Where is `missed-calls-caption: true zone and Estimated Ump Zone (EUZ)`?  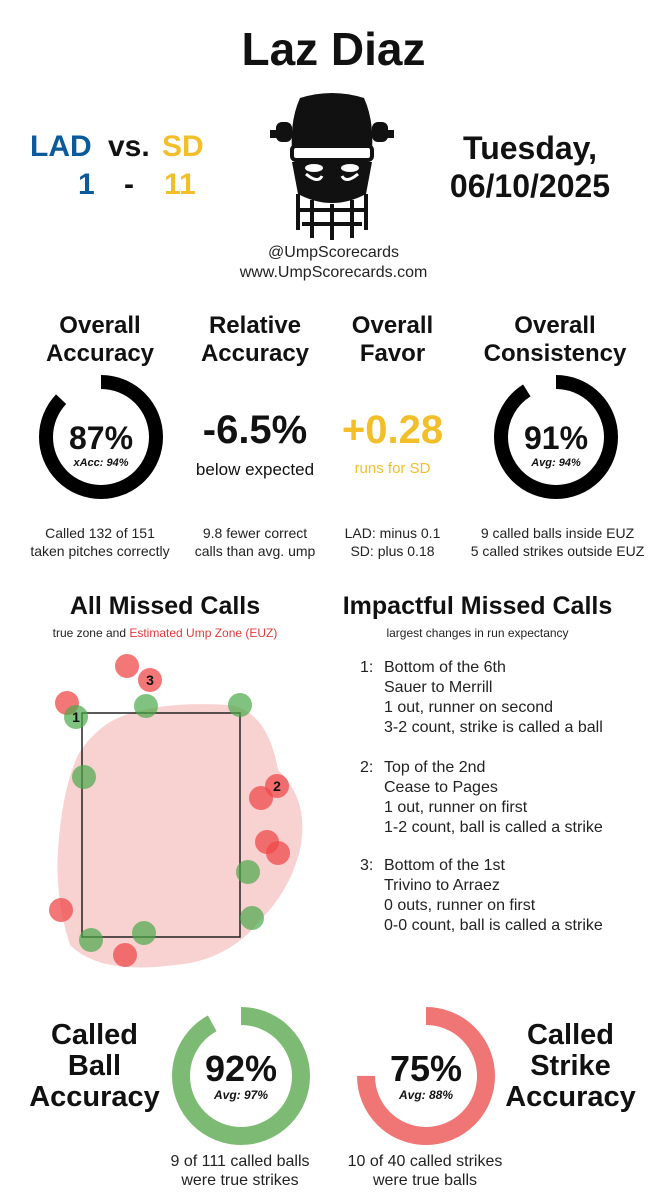 missed-calls-caption: true zone and Estimated Ump Zone (EUZ) is located at coordinates (165, 633).